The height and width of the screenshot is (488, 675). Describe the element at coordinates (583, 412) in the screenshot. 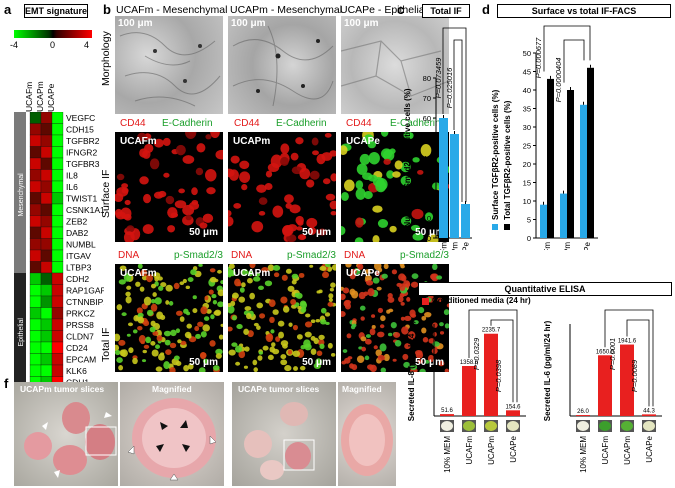

I see `data-label: 26.0` at that location.